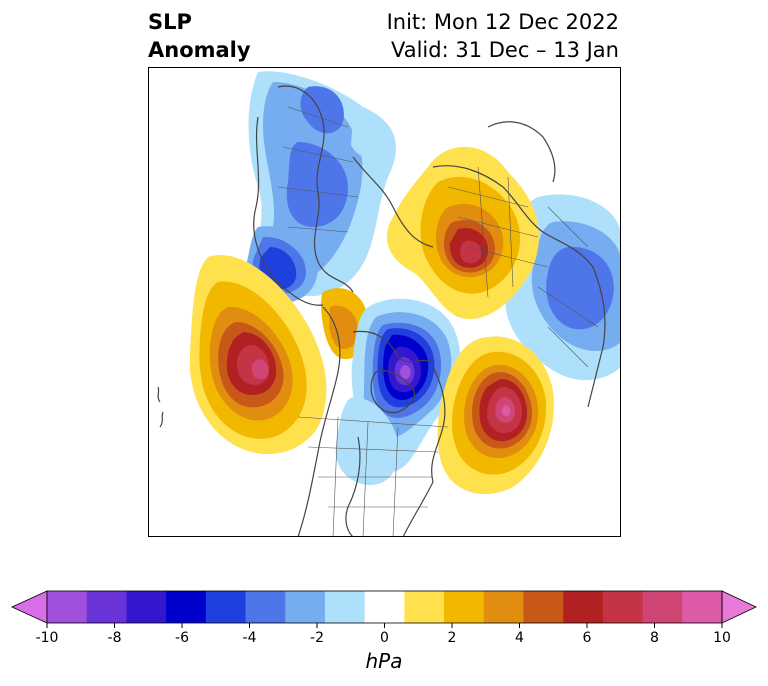  Describe the element at coordinates (462, 232) in the screenshot. I see `siberia-high-anomaly` at that location.